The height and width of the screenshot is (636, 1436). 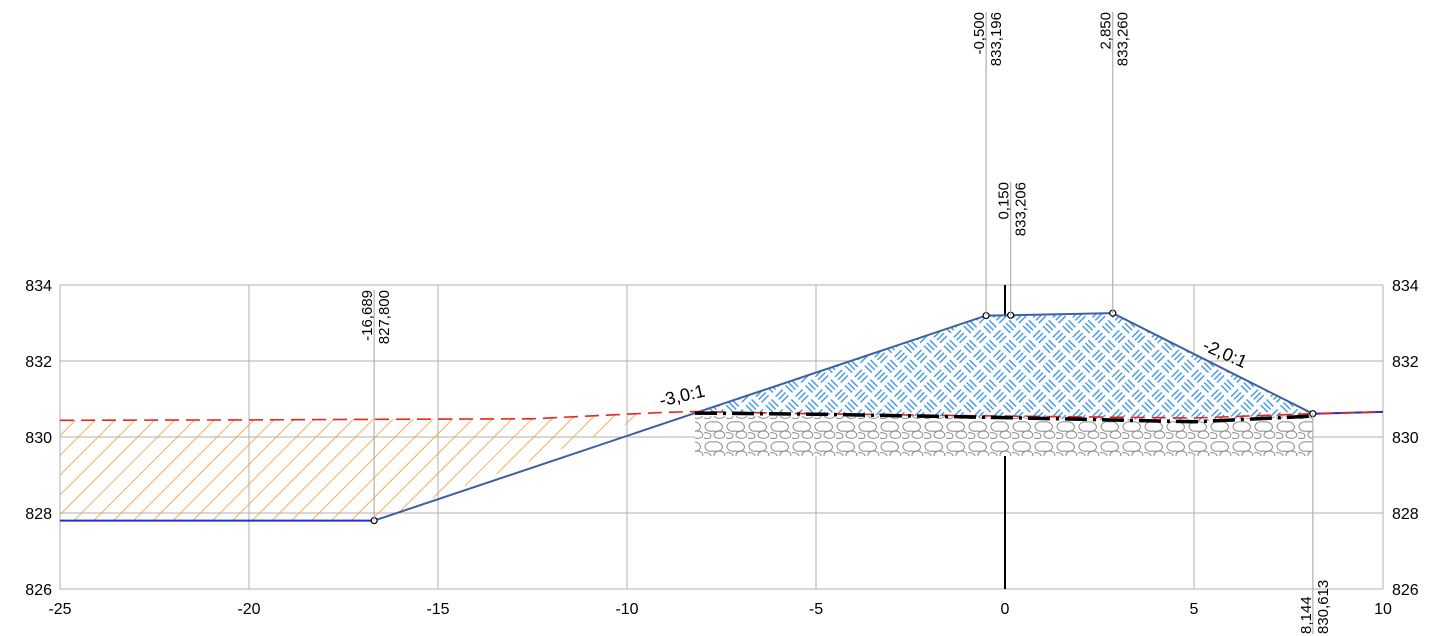 I want to click on y-tick-label-right-1: 828, so click(x=1405, y=514).